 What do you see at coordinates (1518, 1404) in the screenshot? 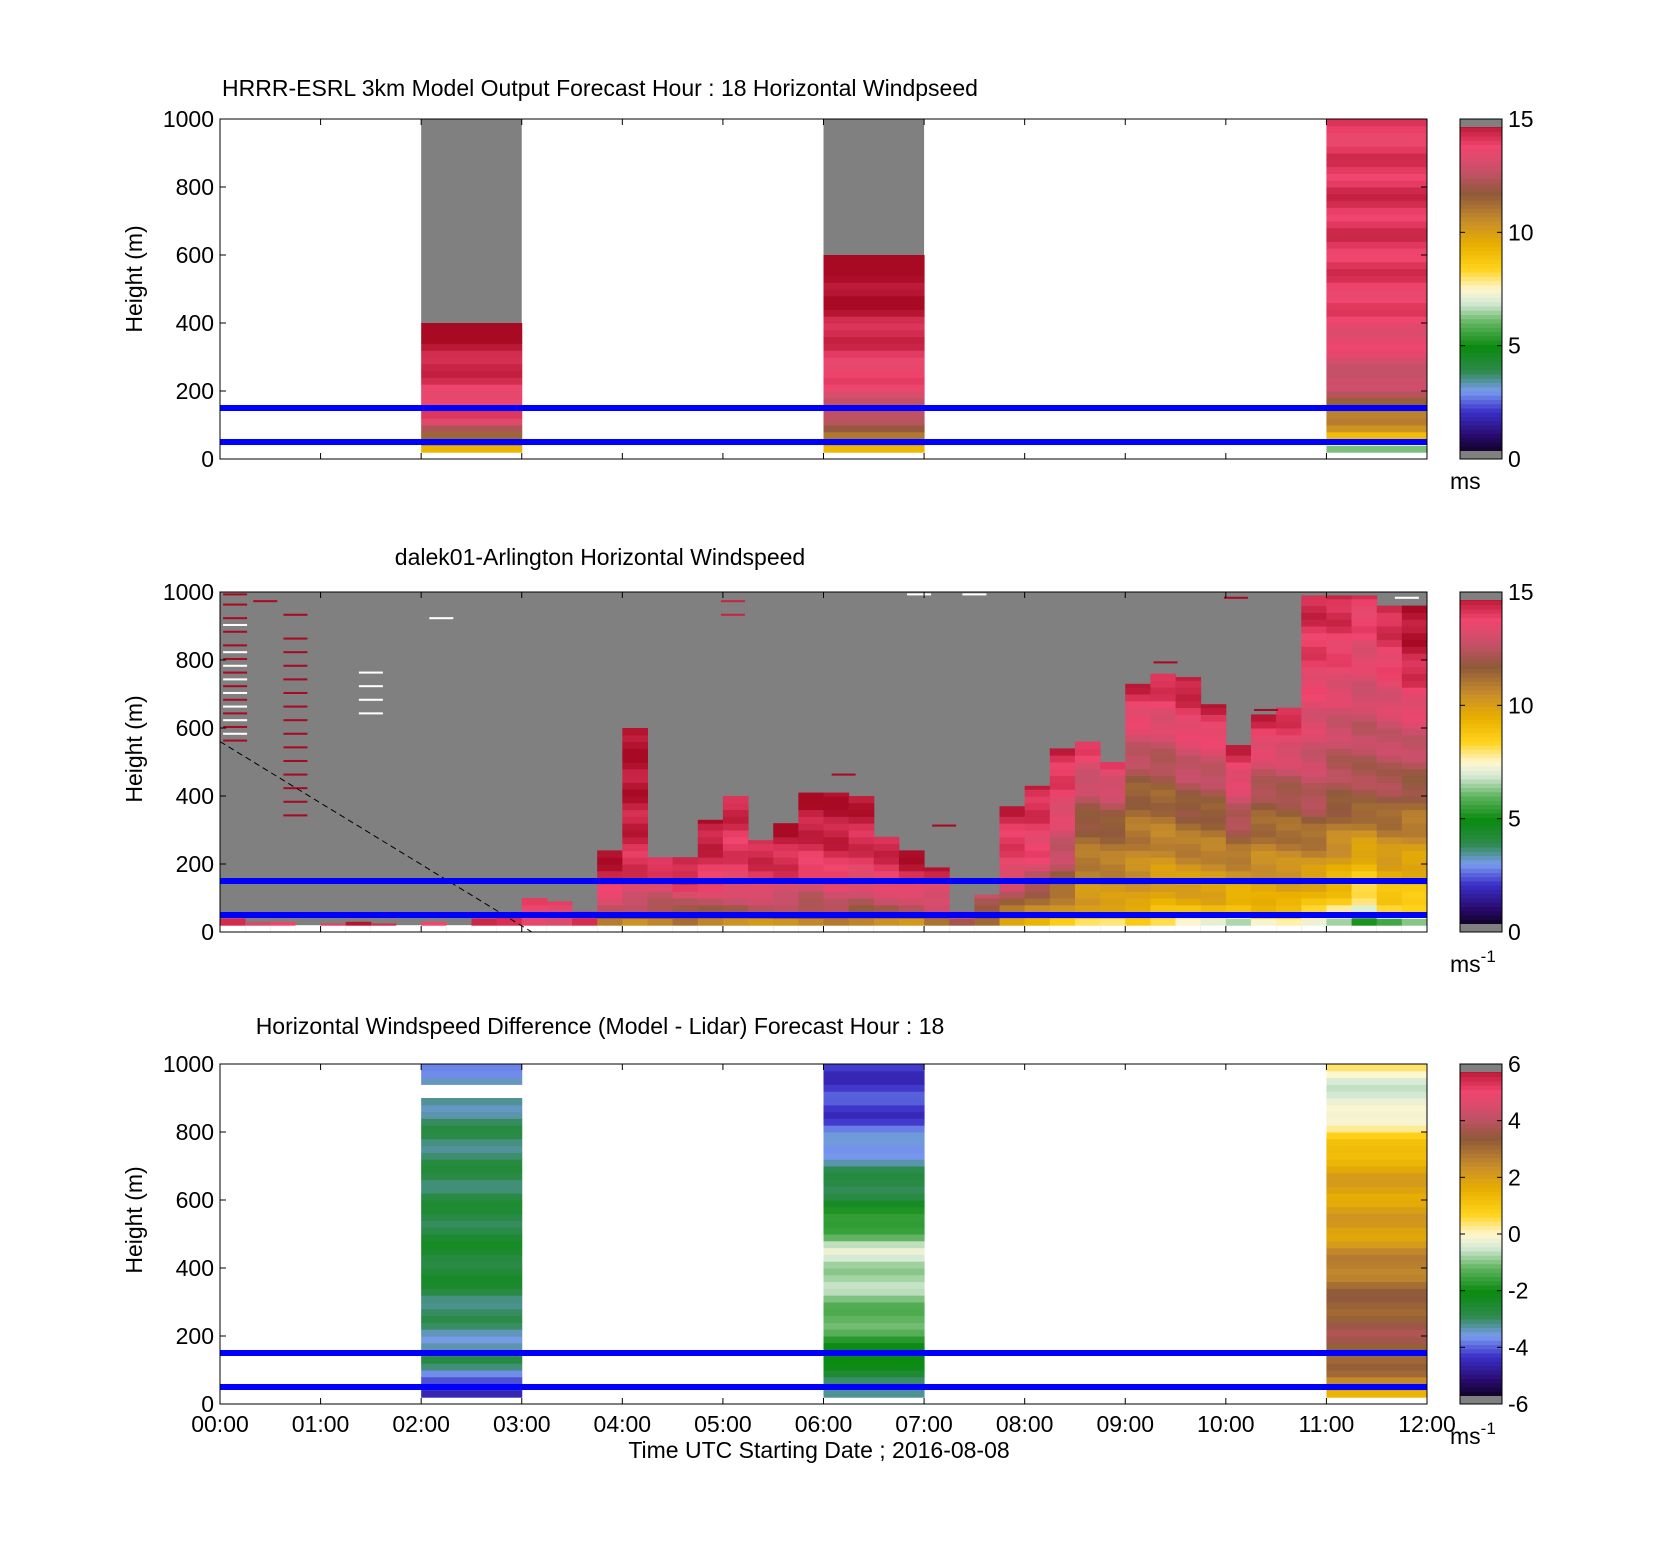
I see `colorbar-tick-label: -6` at bounding box center [1518, 1404].